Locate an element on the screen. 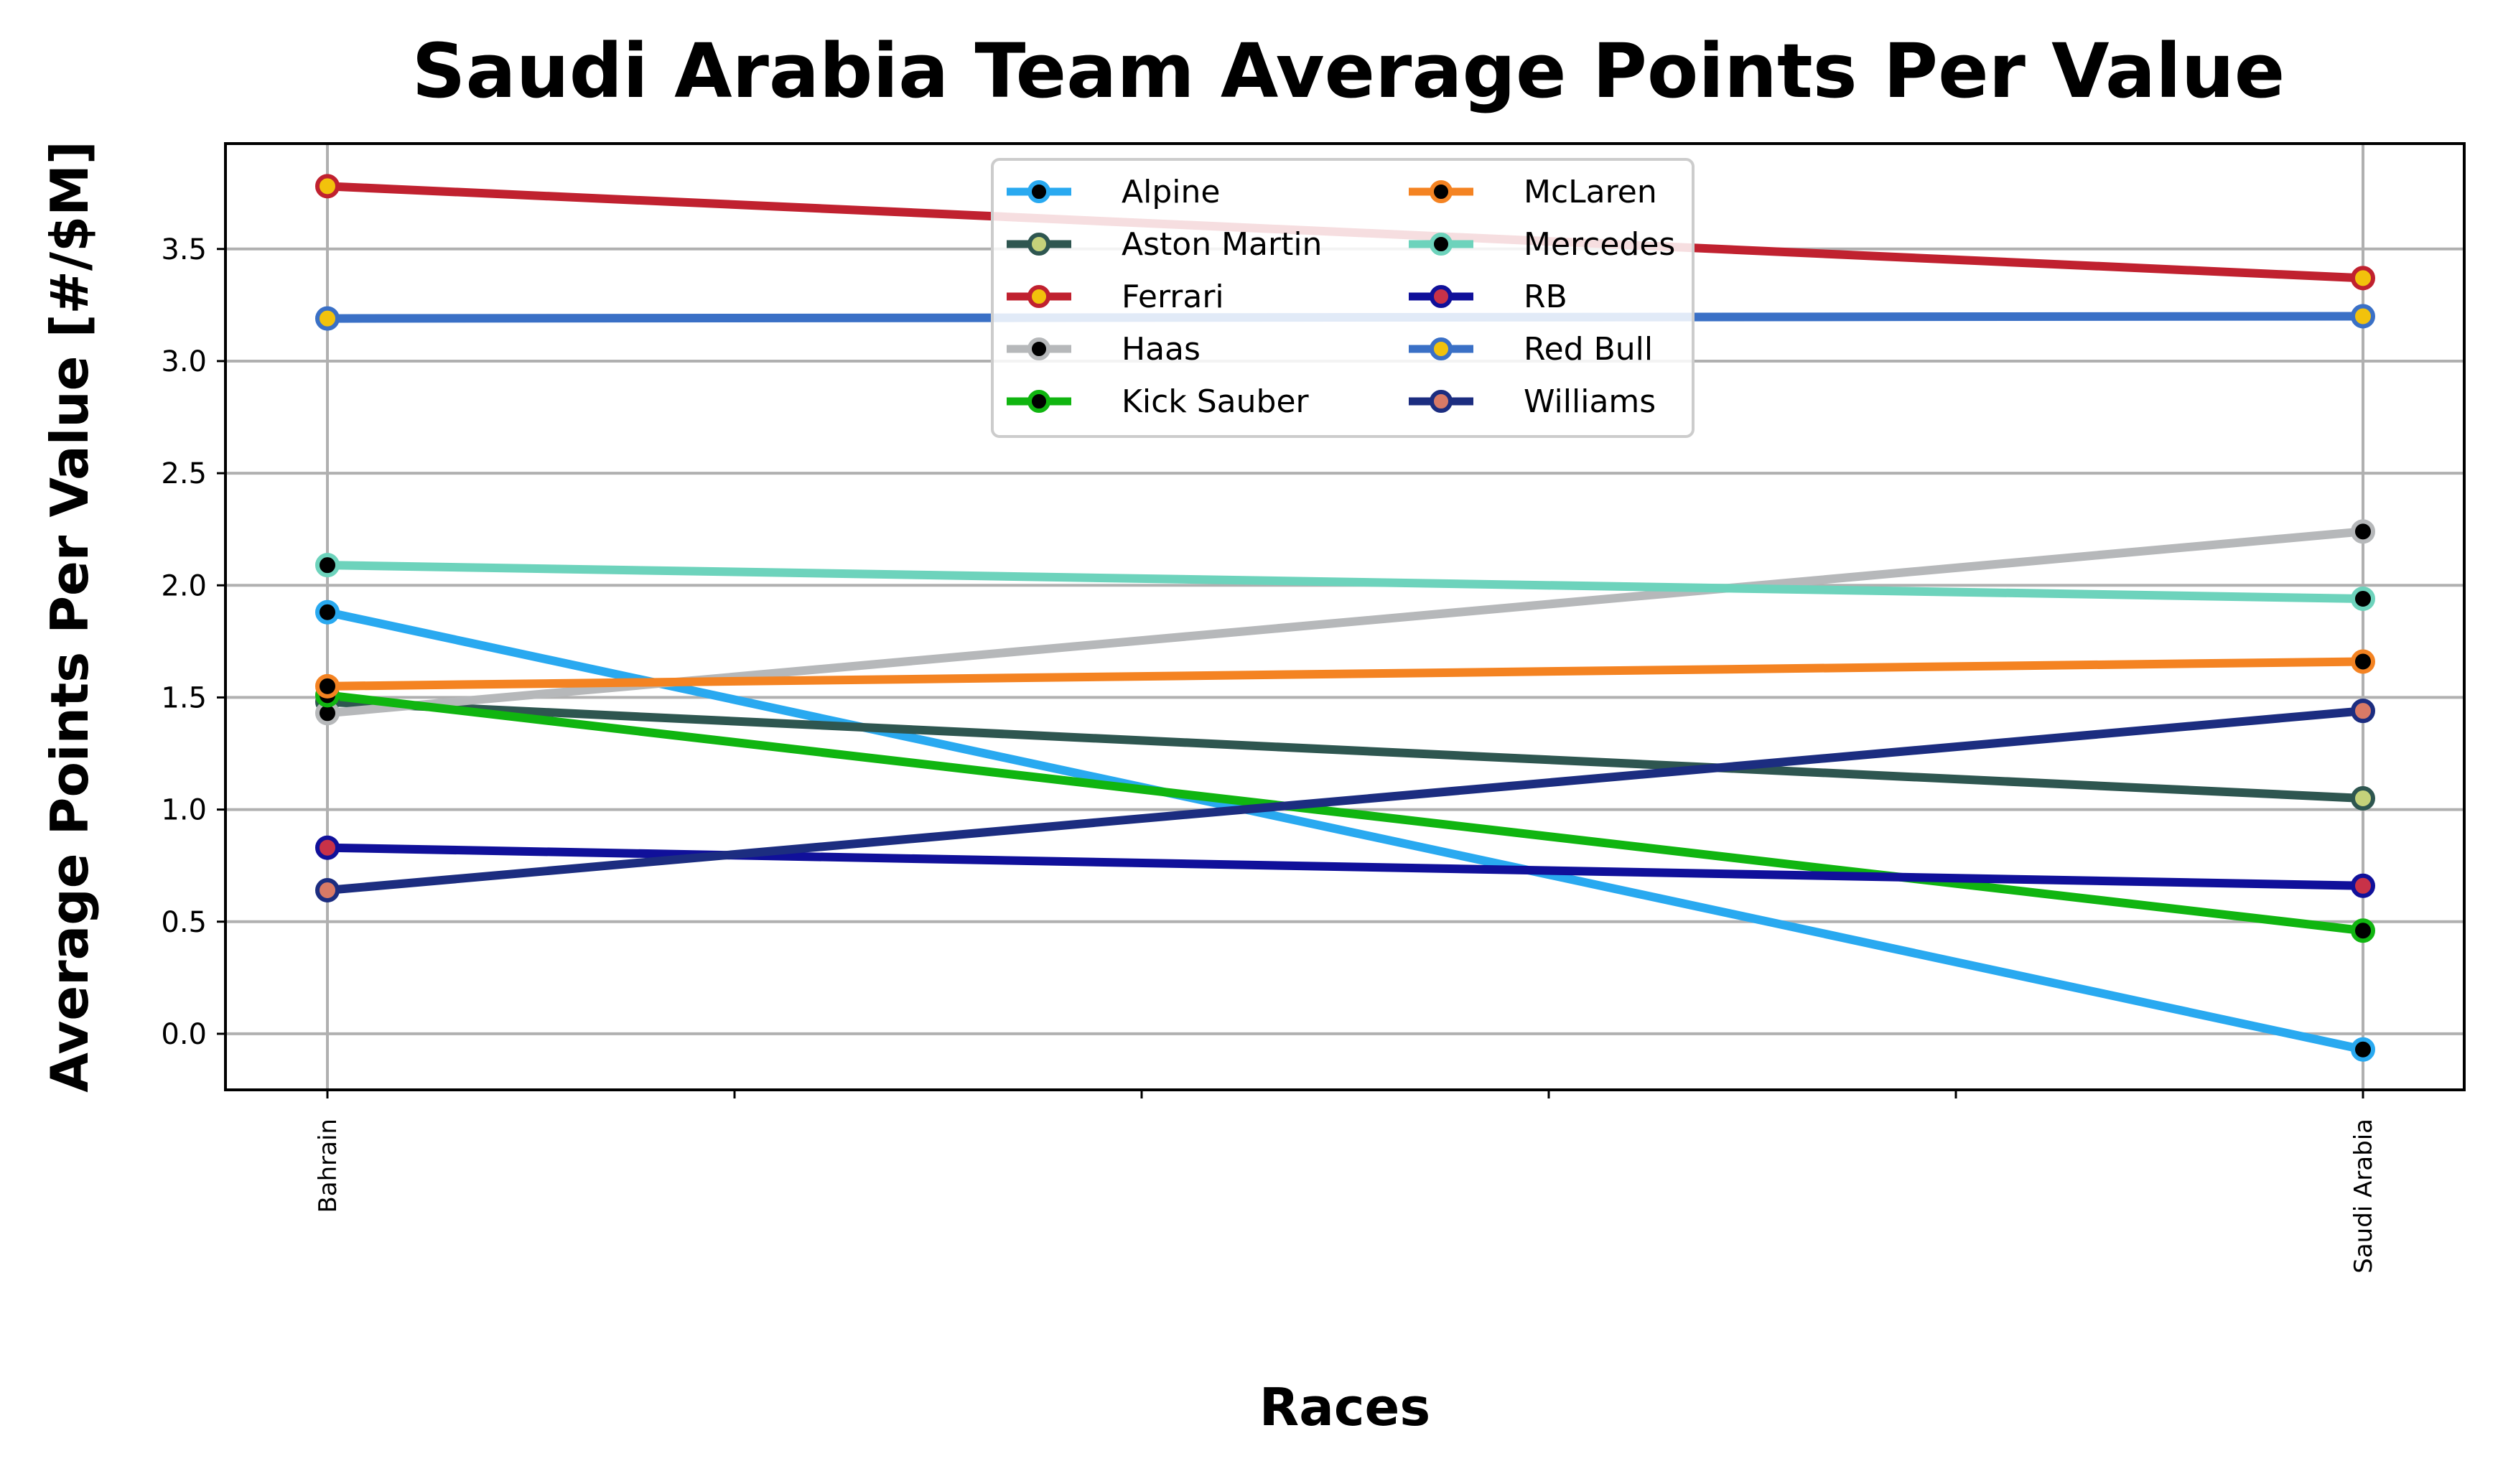 The height and width of the screenshot is (1484, 2503). y-tick-label: 3.0 is located at coordinates (184, 361).